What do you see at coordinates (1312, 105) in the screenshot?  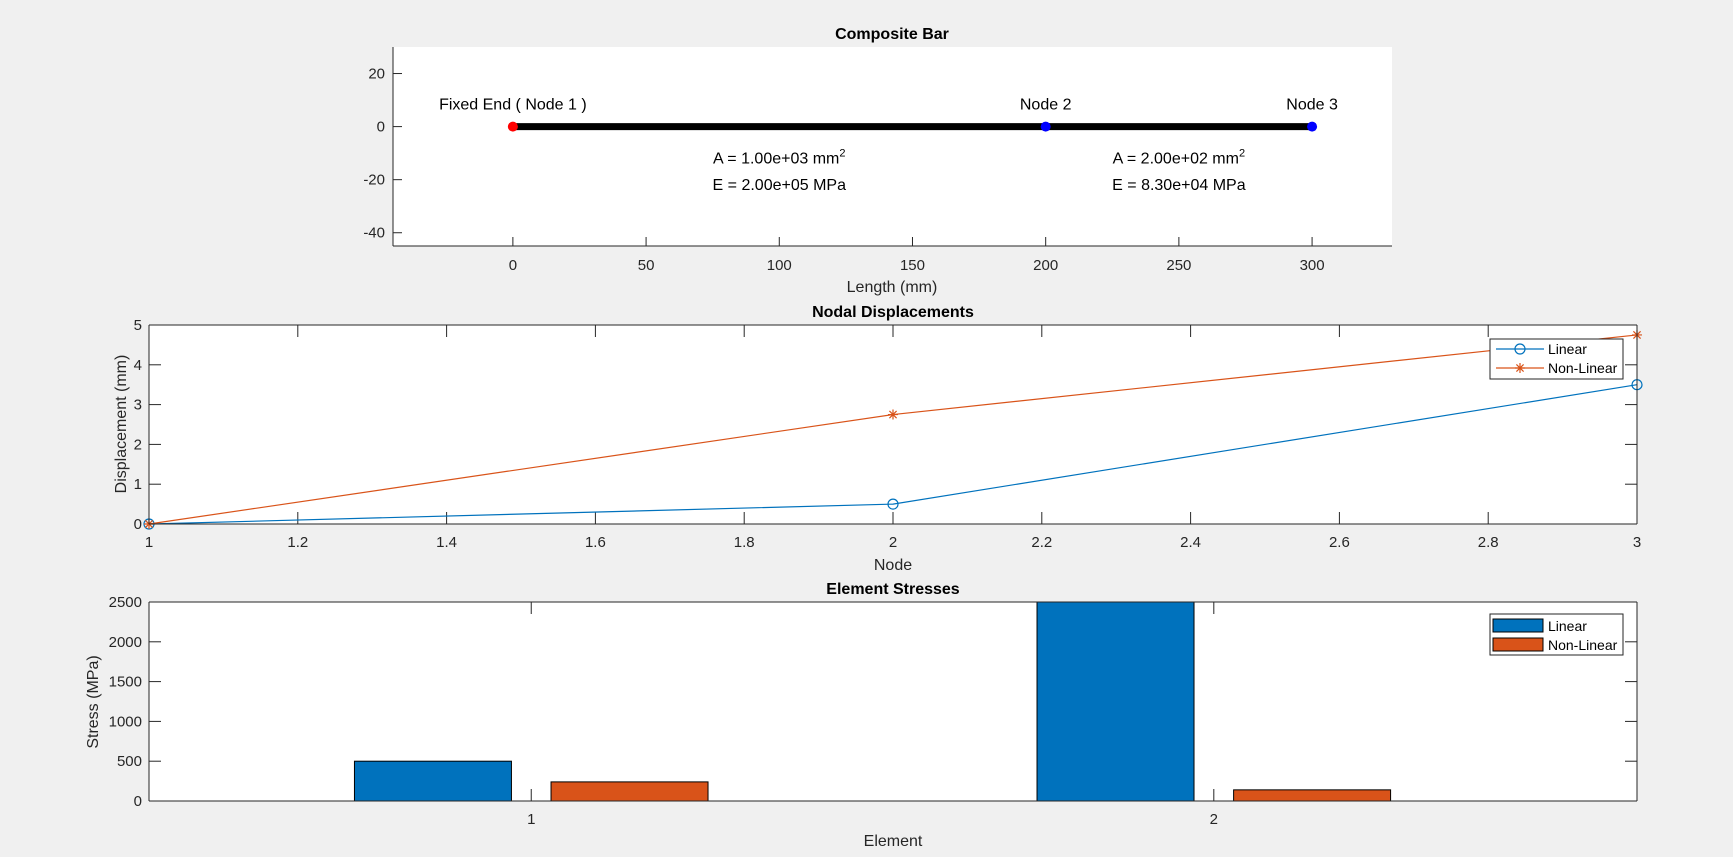 I see `node-label-3: Node 3` at bounding box center [1312, 105].